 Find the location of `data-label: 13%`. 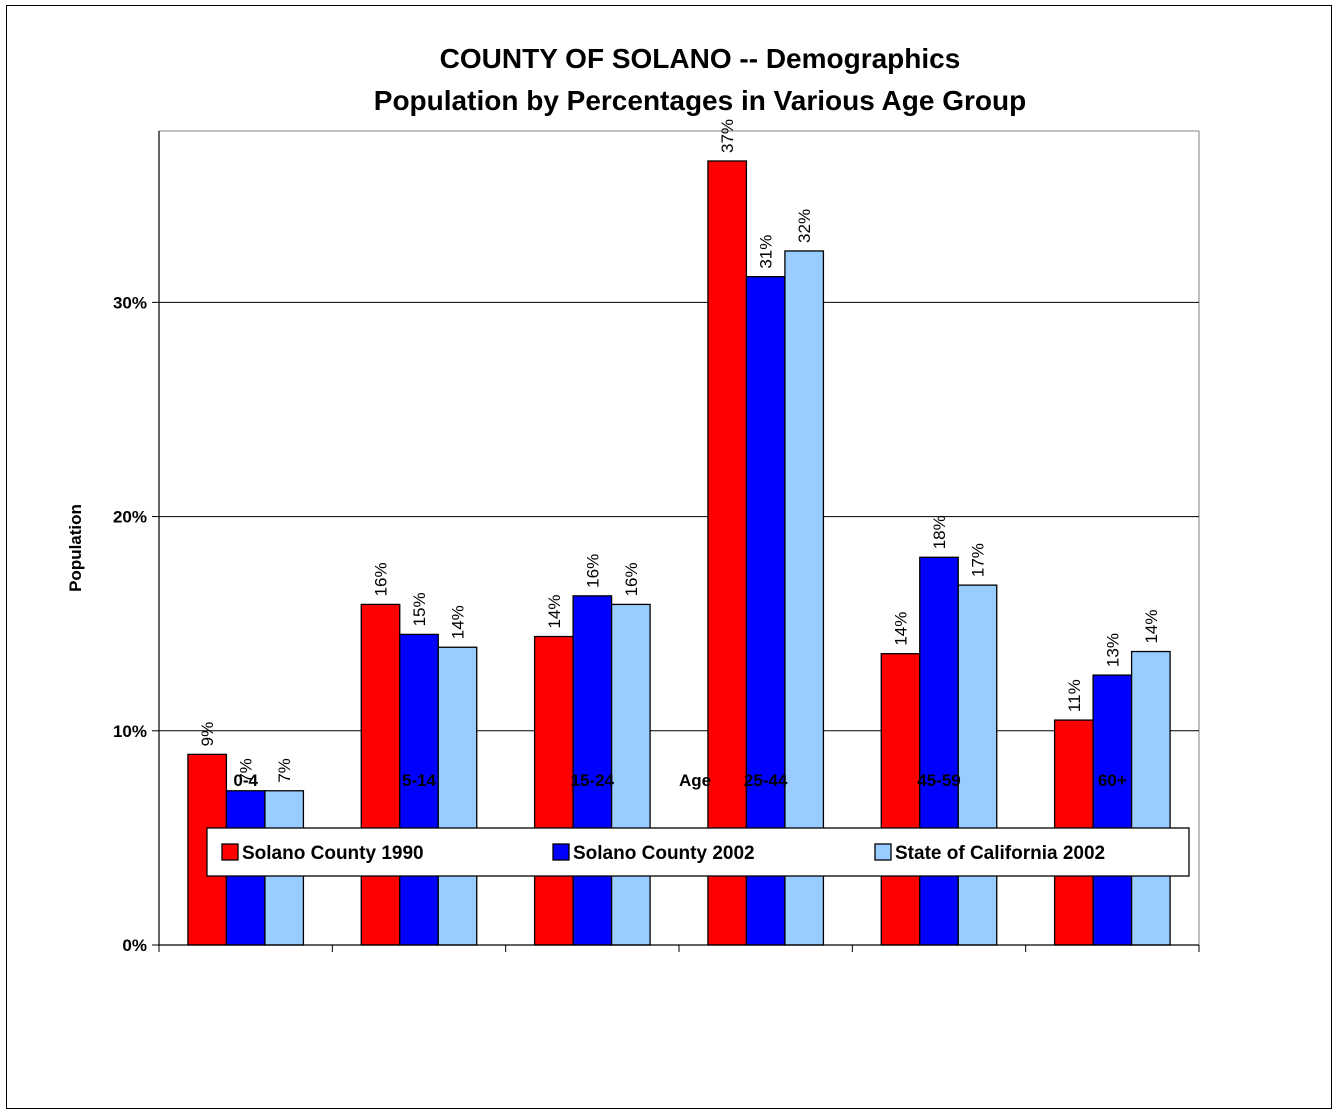

data-label: 13% is located at coordinates (1112, 650).